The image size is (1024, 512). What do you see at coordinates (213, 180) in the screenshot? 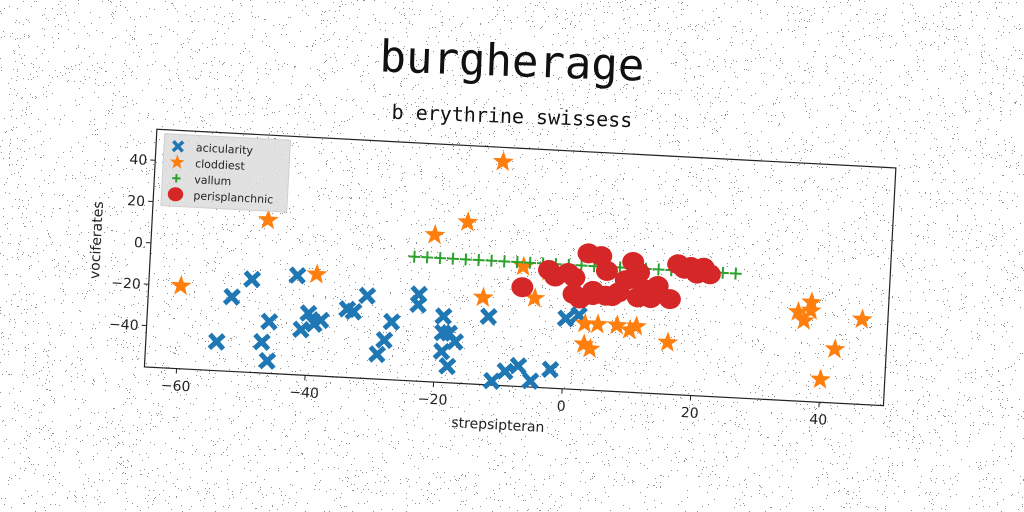
I see `legend-label: vallum` at bounding box center [213, 180].